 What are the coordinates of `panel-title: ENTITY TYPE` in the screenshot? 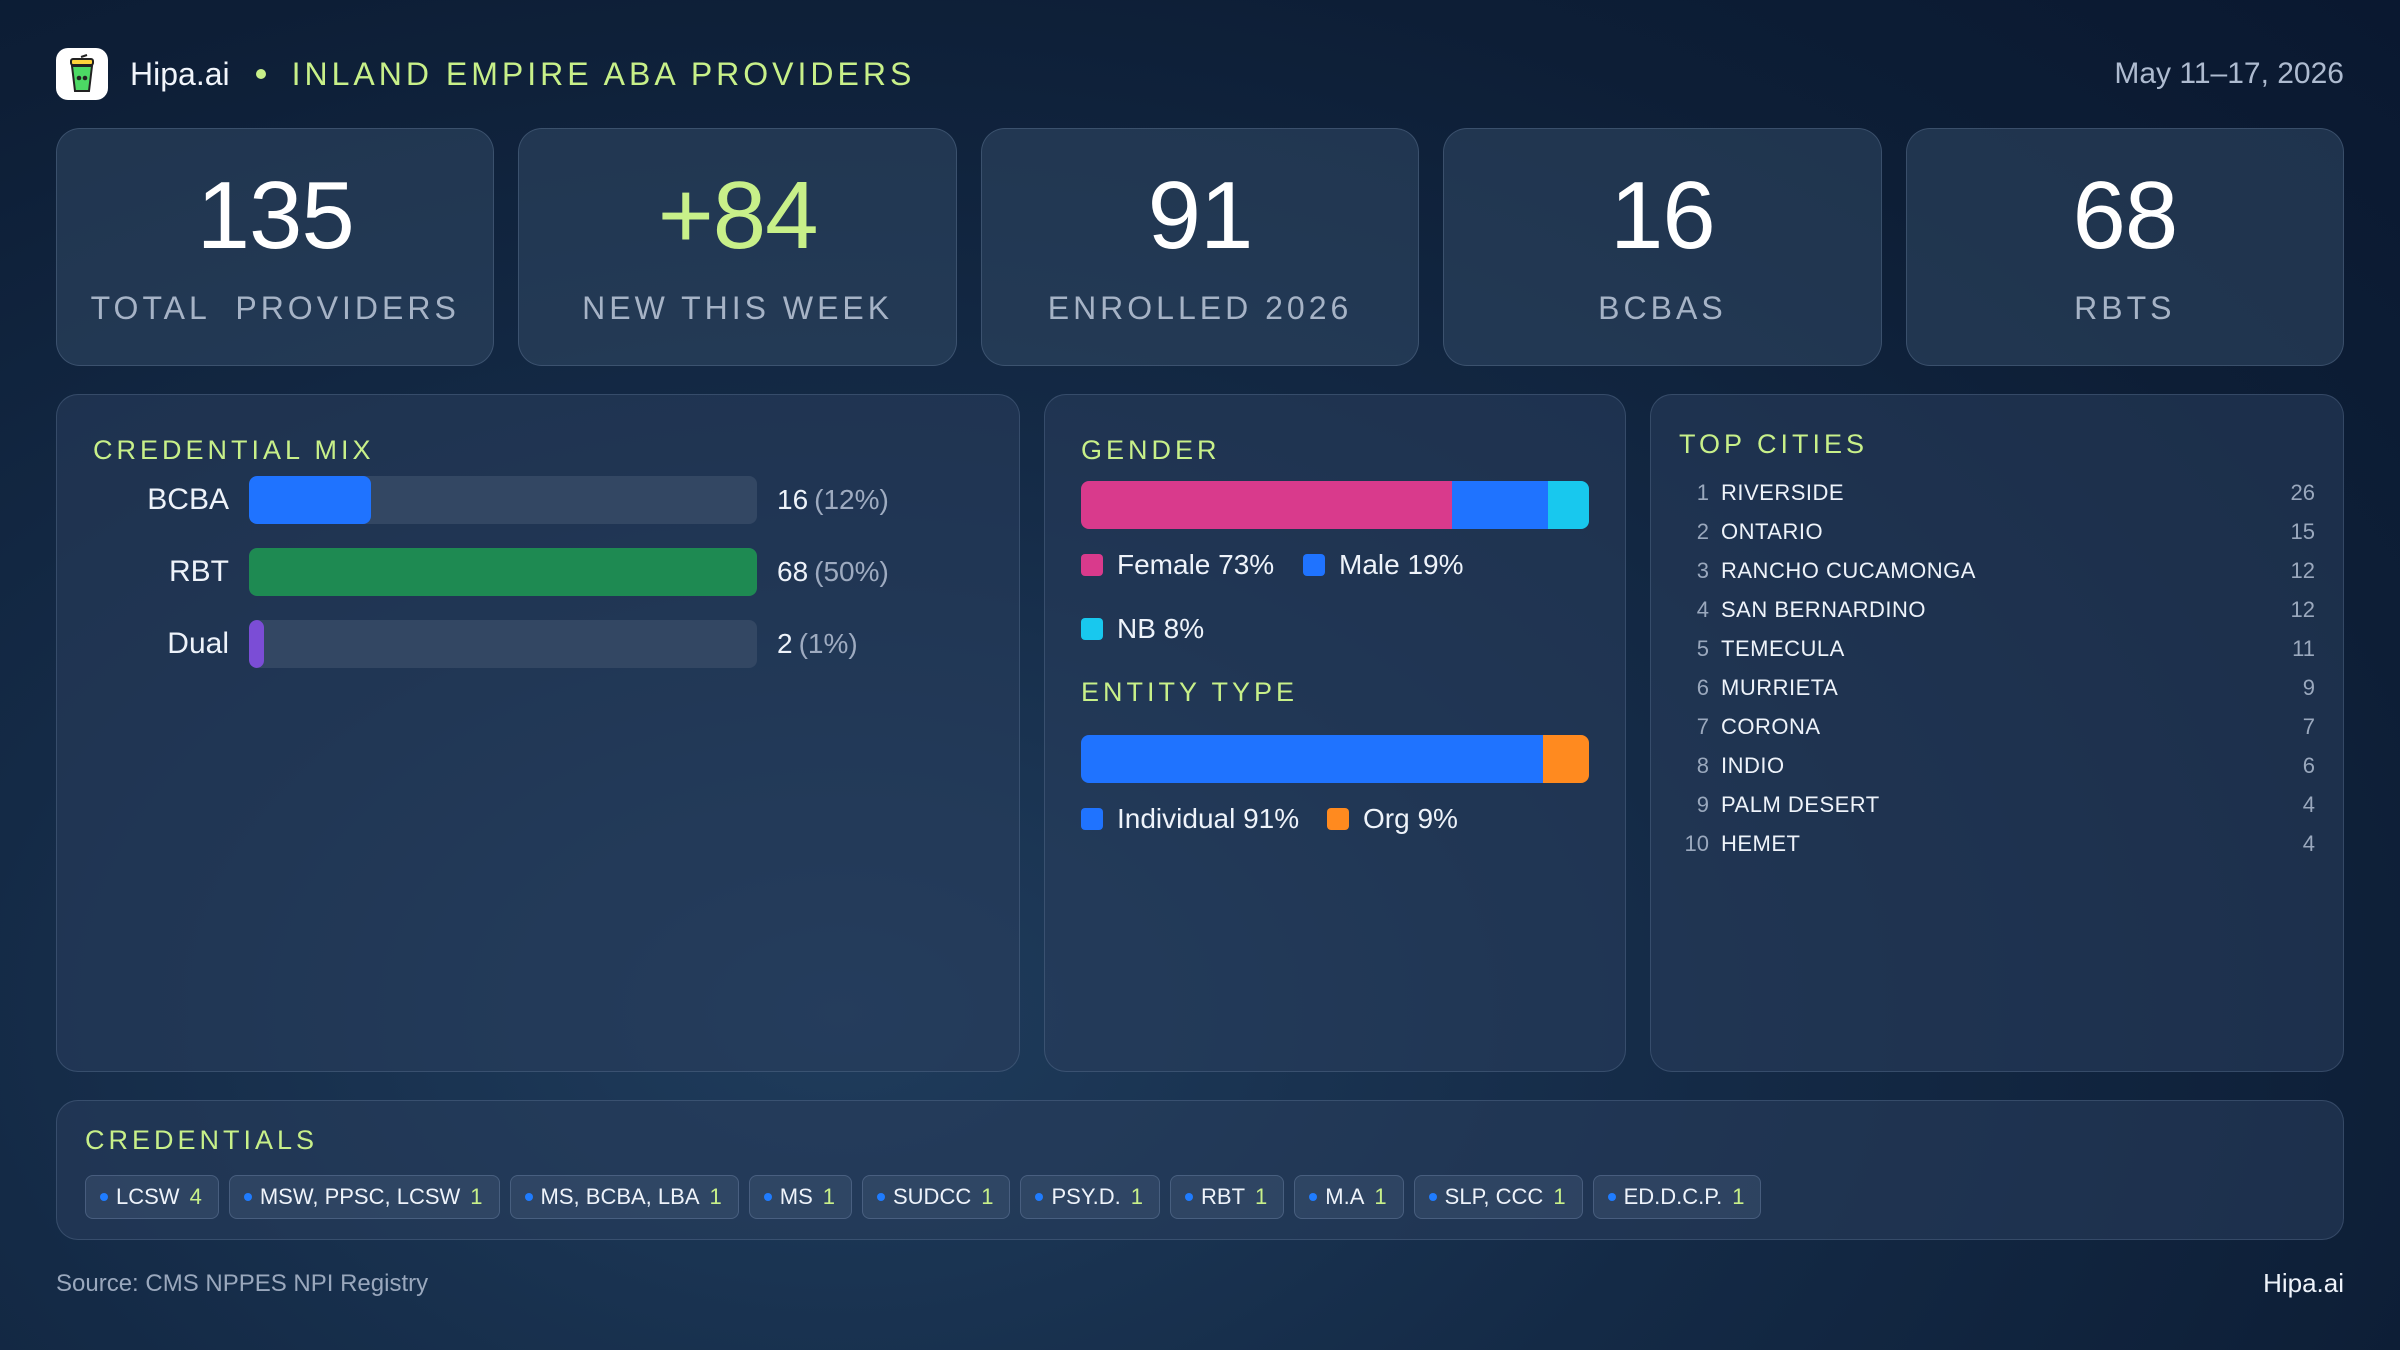 It's located at (1190, 692).